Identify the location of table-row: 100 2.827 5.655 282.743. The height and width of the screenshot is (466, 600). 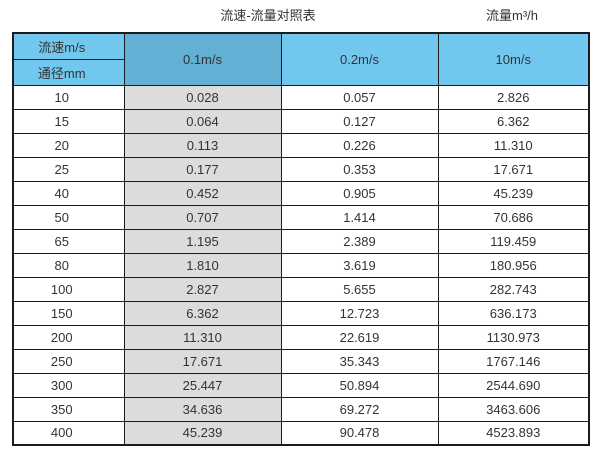
(301, 289).